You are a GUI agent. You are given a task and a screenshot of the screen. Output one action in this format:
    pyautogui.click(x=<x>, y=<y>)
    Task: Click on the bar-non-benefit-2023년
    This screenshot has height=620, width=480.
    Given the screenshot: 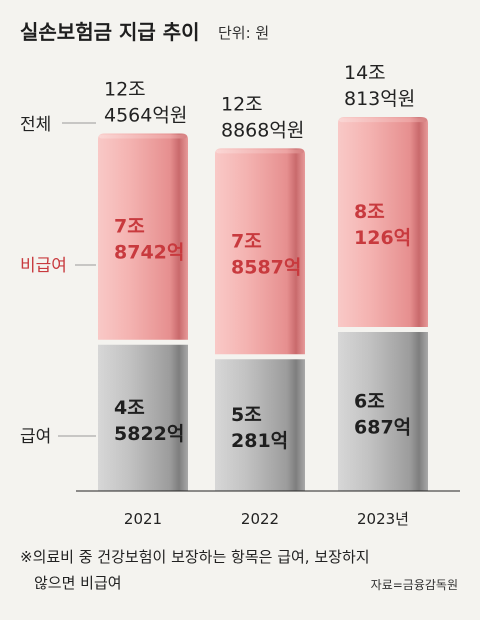 What is the action you would take?
    pyautogui.click(x=383, y=222)
    